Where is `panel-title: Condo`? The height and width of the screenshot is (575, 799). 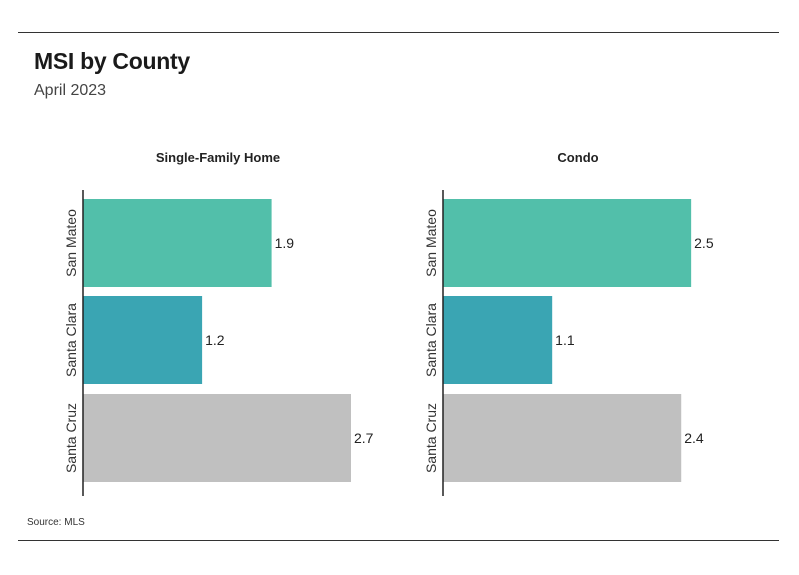 panel-title: Condo is located at coordinates (577, 157).